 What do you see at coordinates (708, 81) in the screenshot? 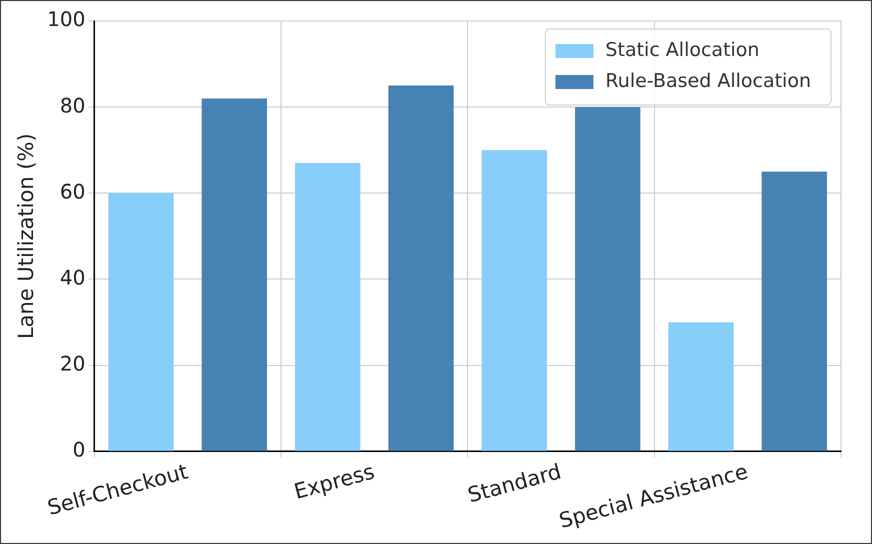
I see `legend-label: Rule-Based Allocation` at bounding box center [708, 81].